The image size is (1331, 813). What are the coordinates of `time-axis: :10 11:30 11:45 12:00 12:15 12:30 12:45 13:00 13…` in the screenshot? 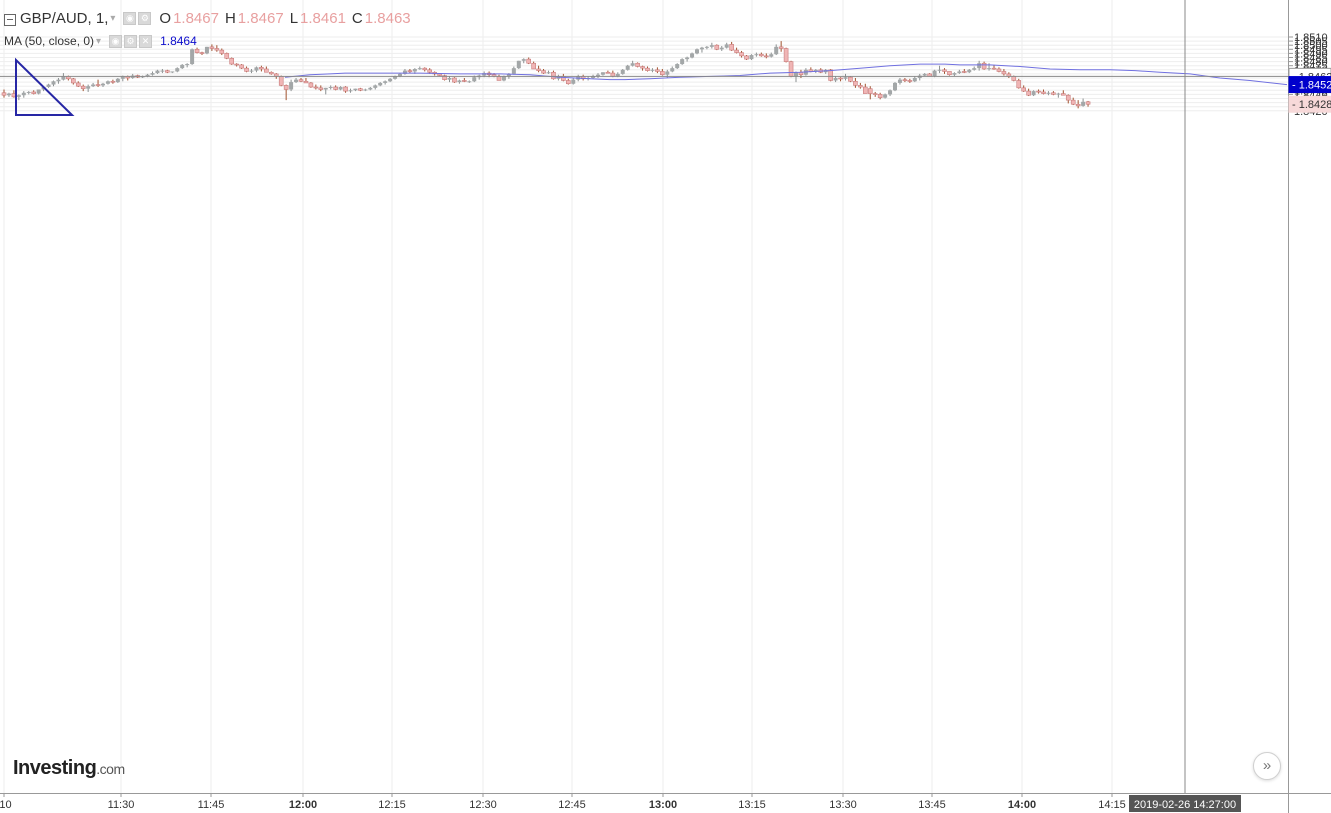 It's located at (665, 802).